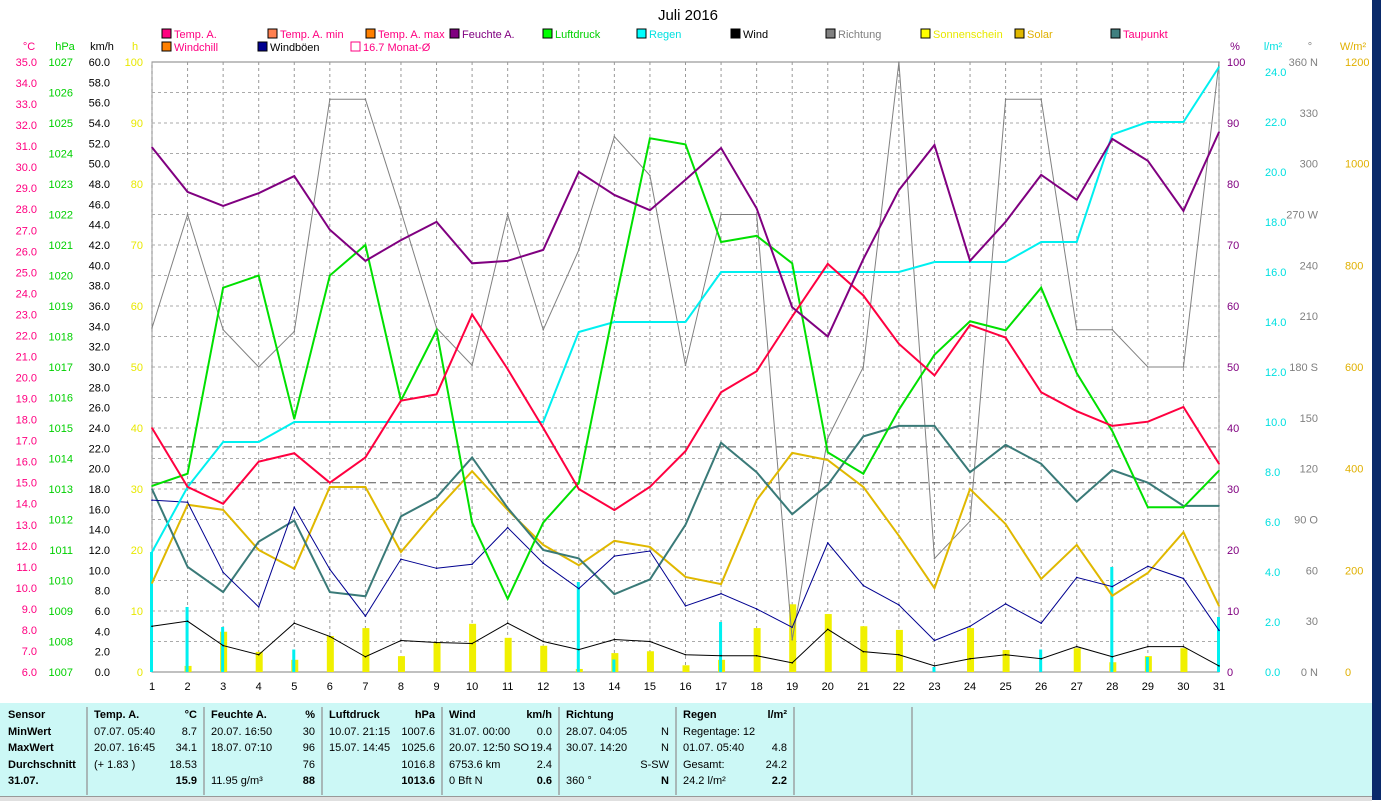 The width and height of the screenshot is (1381, 801). What do you see at coordinates (863, 687) in the screenshot?
I see `x-tick-label: 21` at bounding box center [863, 687].